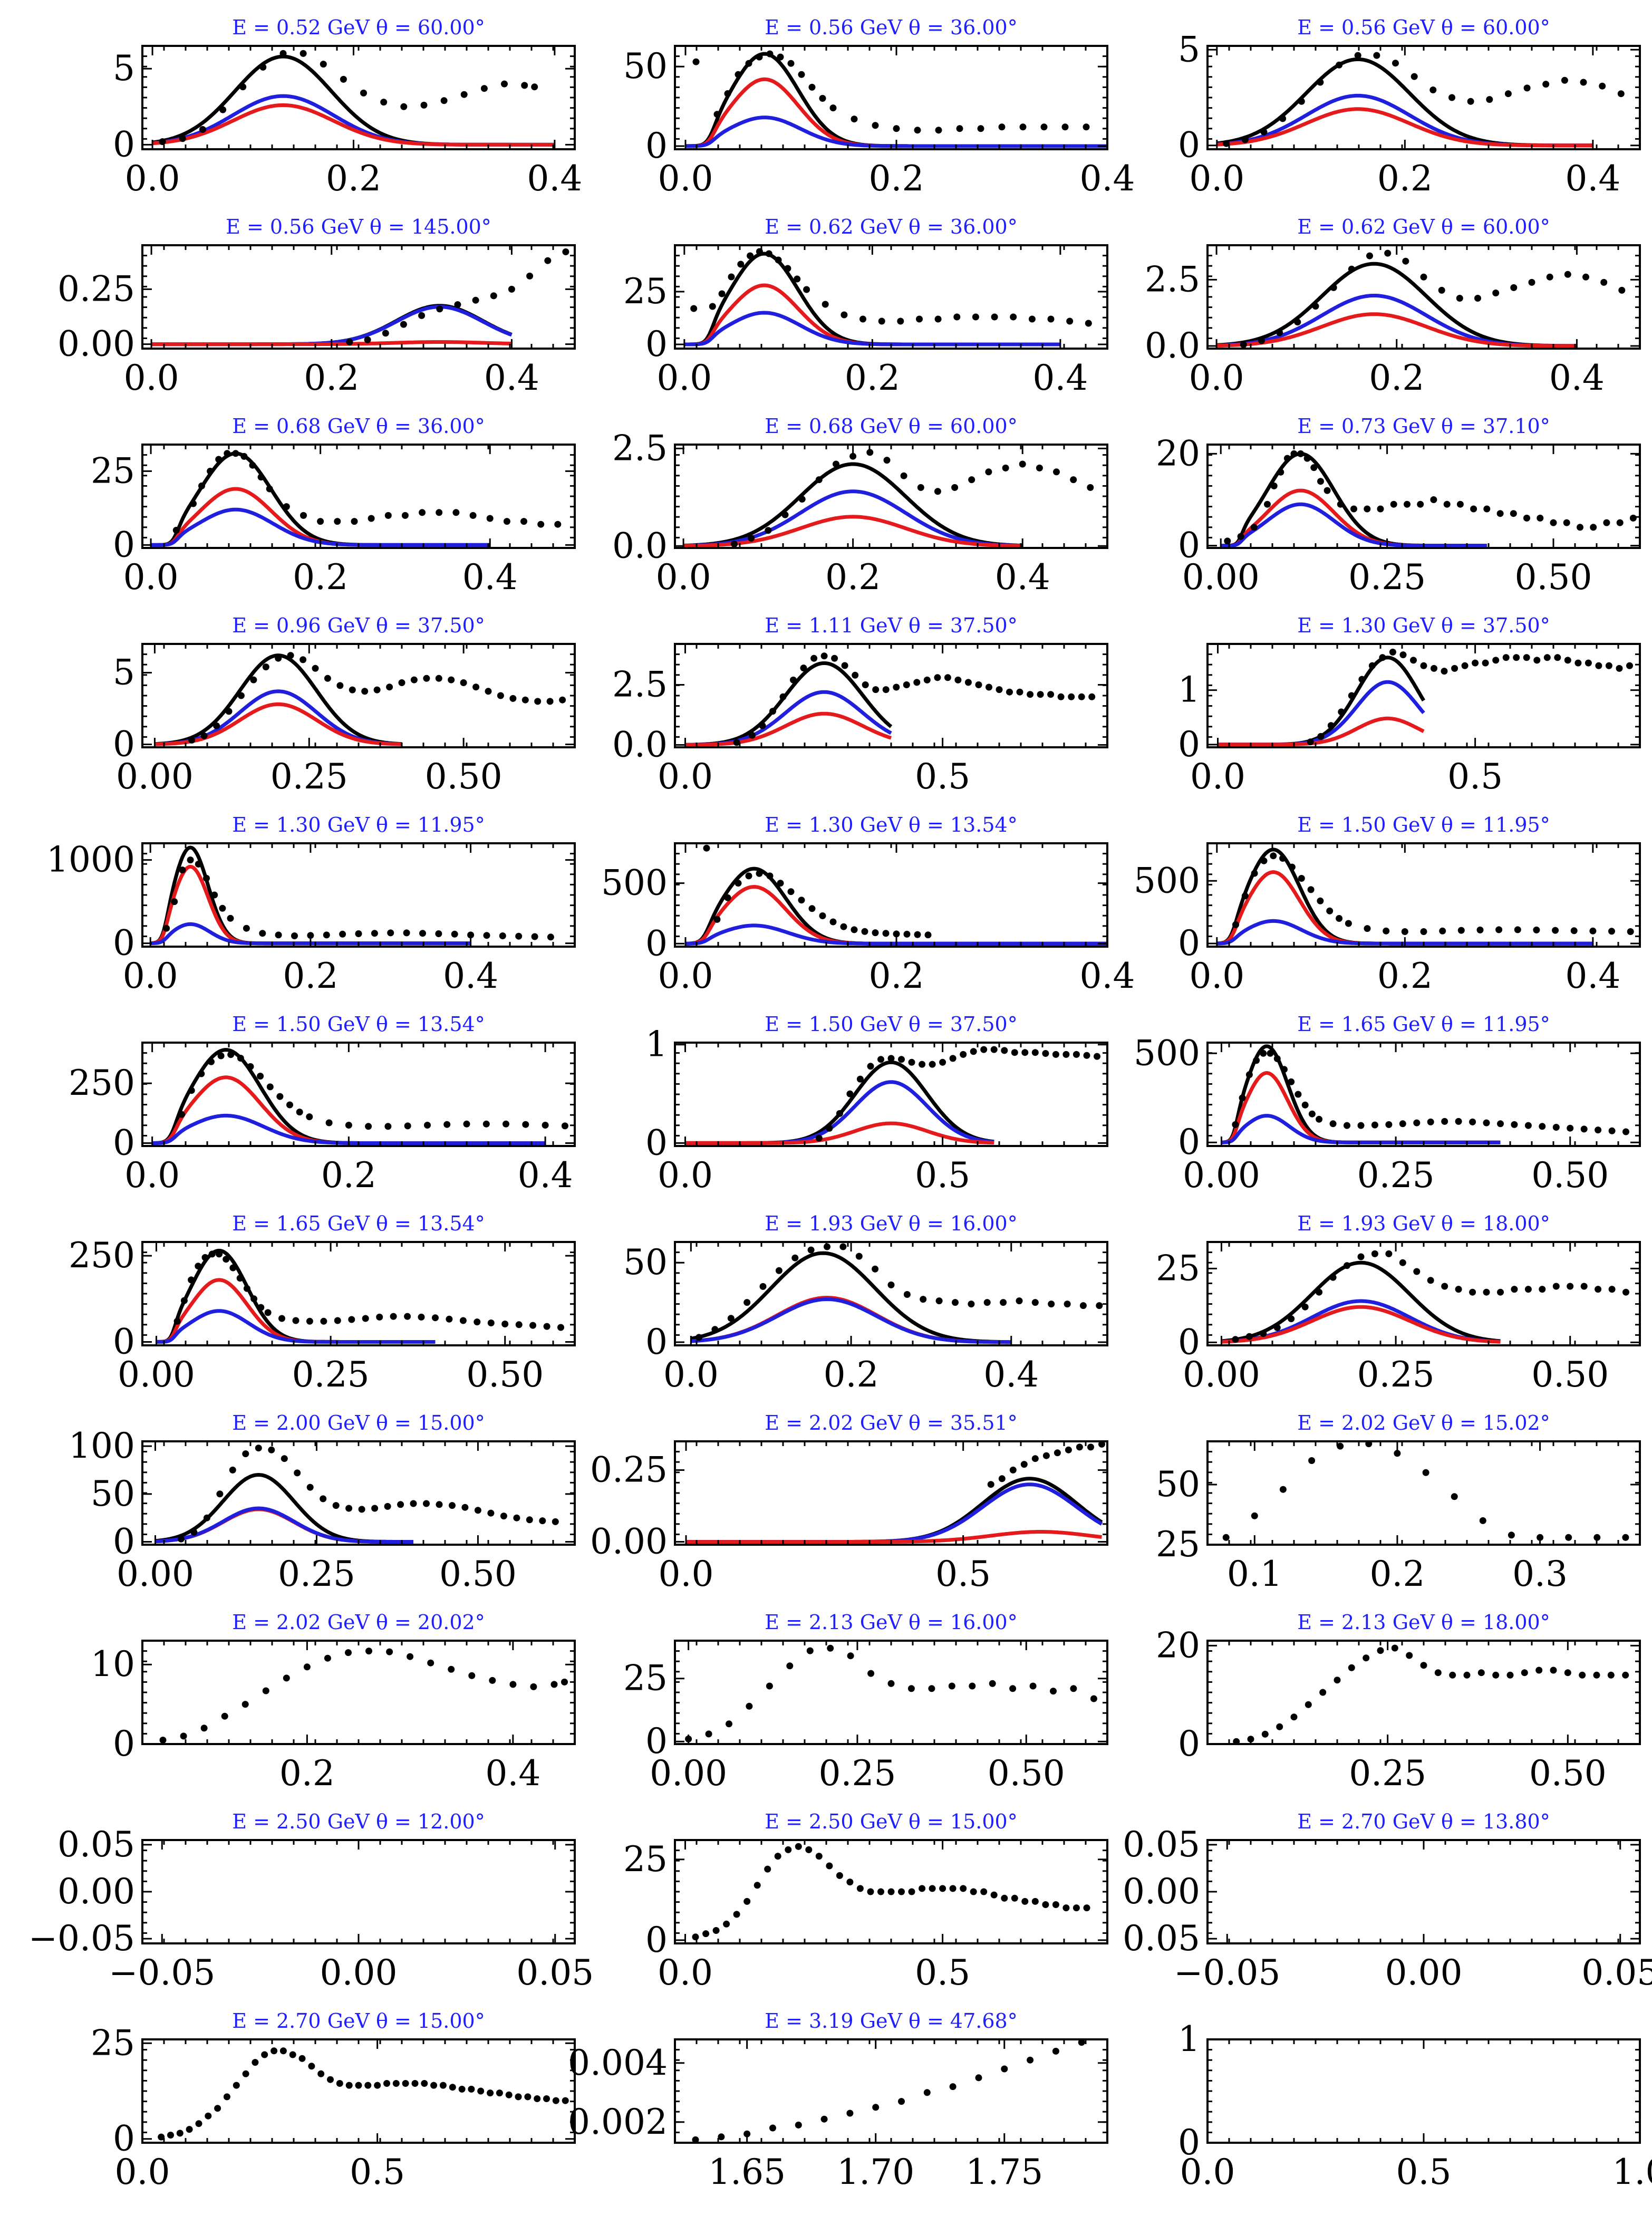 The image size is (1652, 2215). I want to click on panel-3: E = 0.56 GeV θ = 60.00° 0.0 0.2 0.4 0 5, so click(1409, 107).